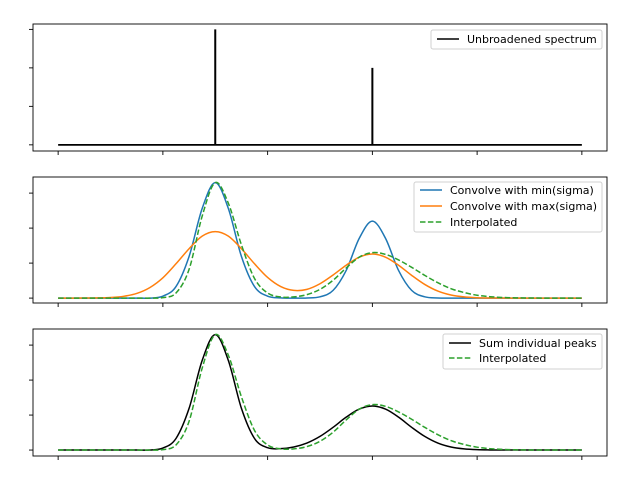  Describe the element at coordinates (320, 264) in the screenshot. I see `series-line` at that location.